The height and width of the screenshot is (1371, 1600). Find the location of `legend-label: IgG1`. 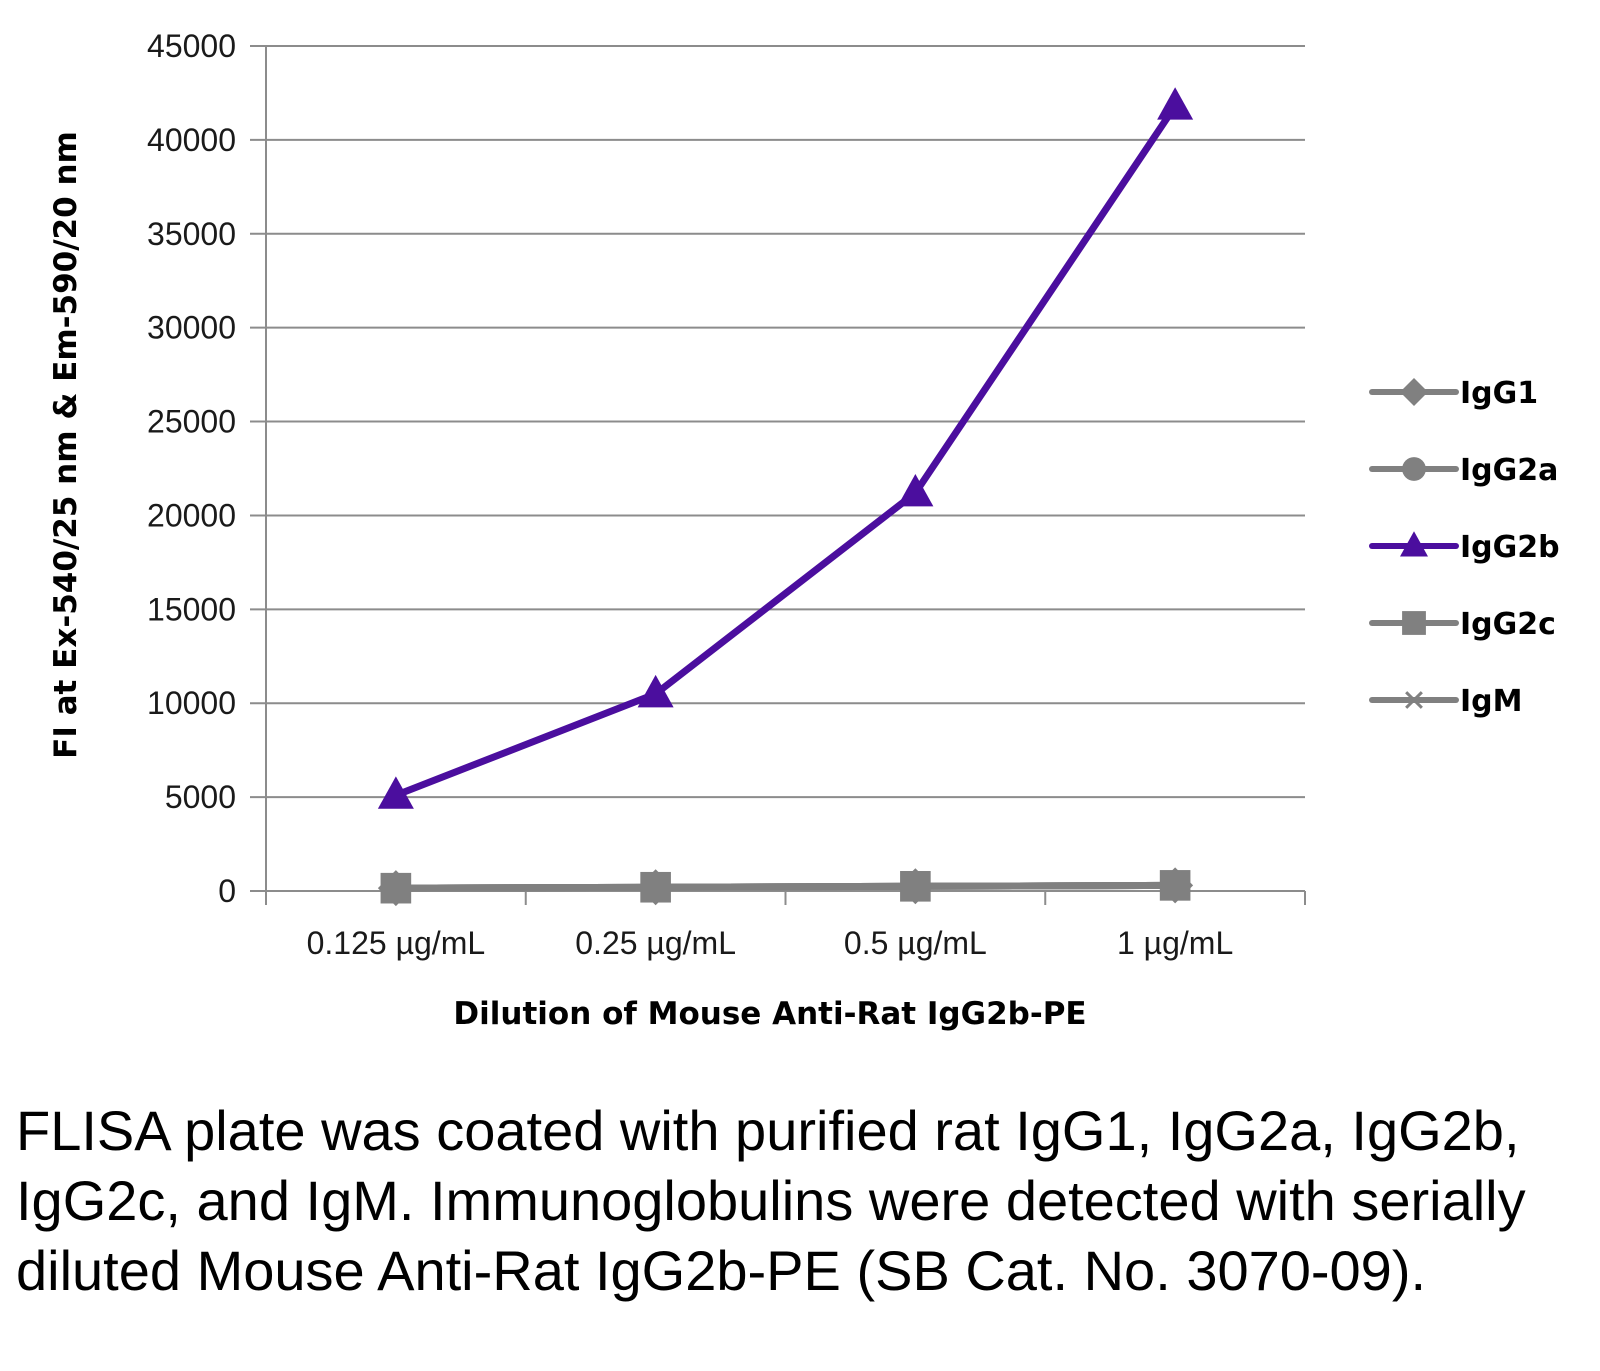

legend-label: IgG1 is located at coordinates (1499, 393).